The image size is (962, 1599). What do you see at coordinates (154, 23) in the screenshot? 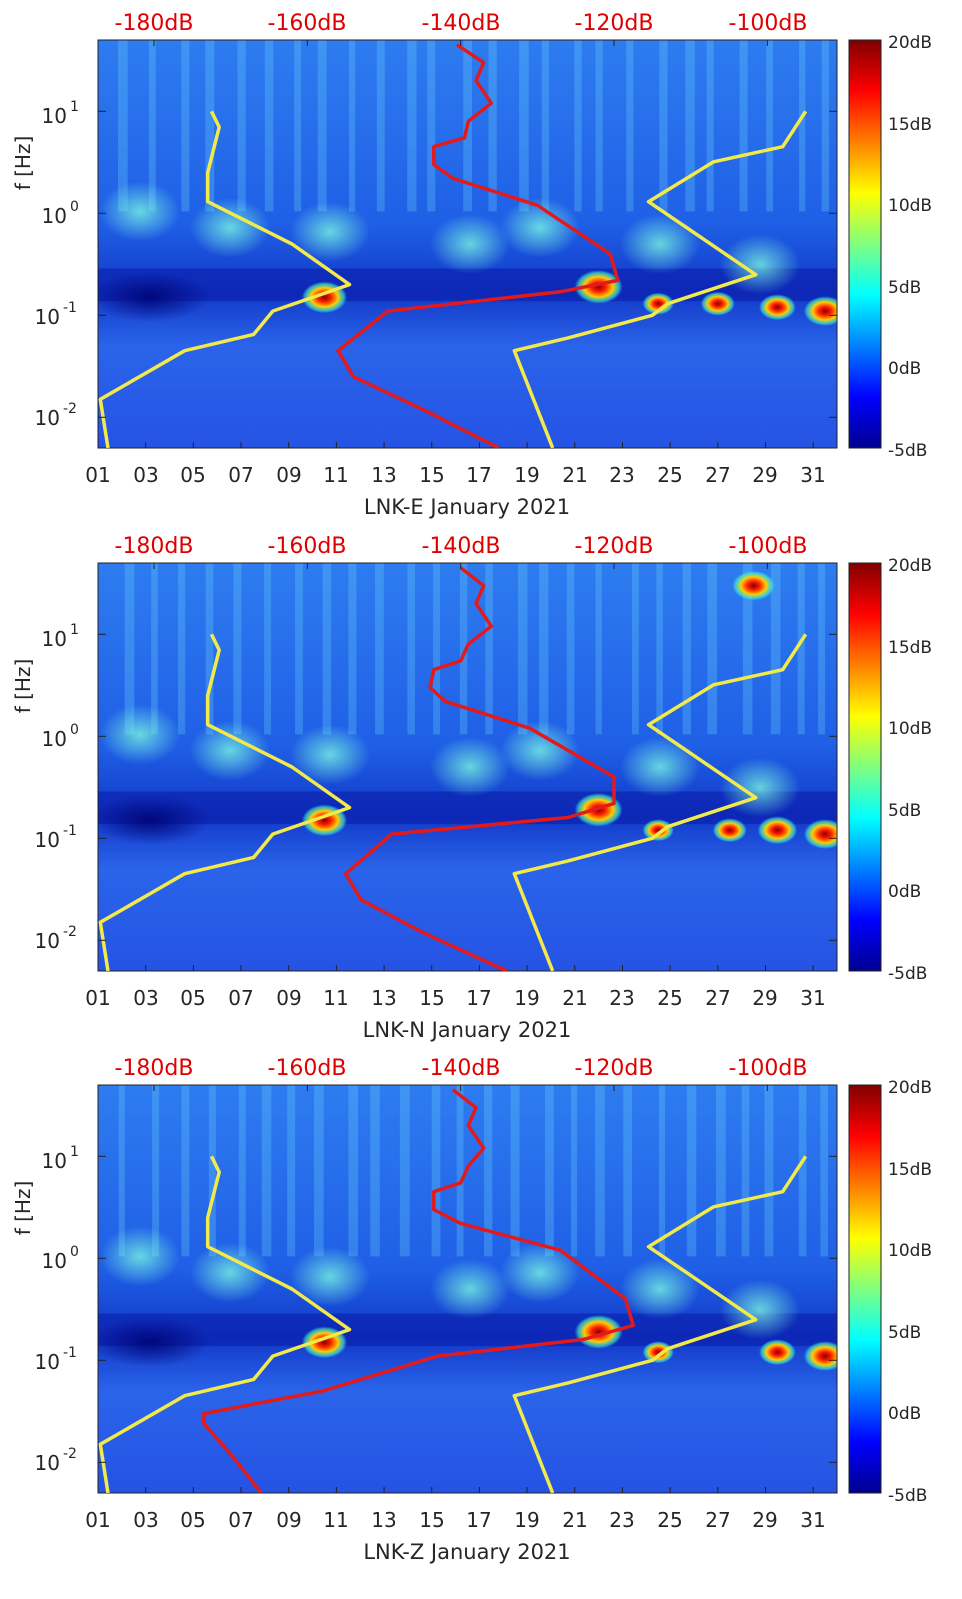
I see `top-tick-label: -180dB` at bounding box center [154, 23].